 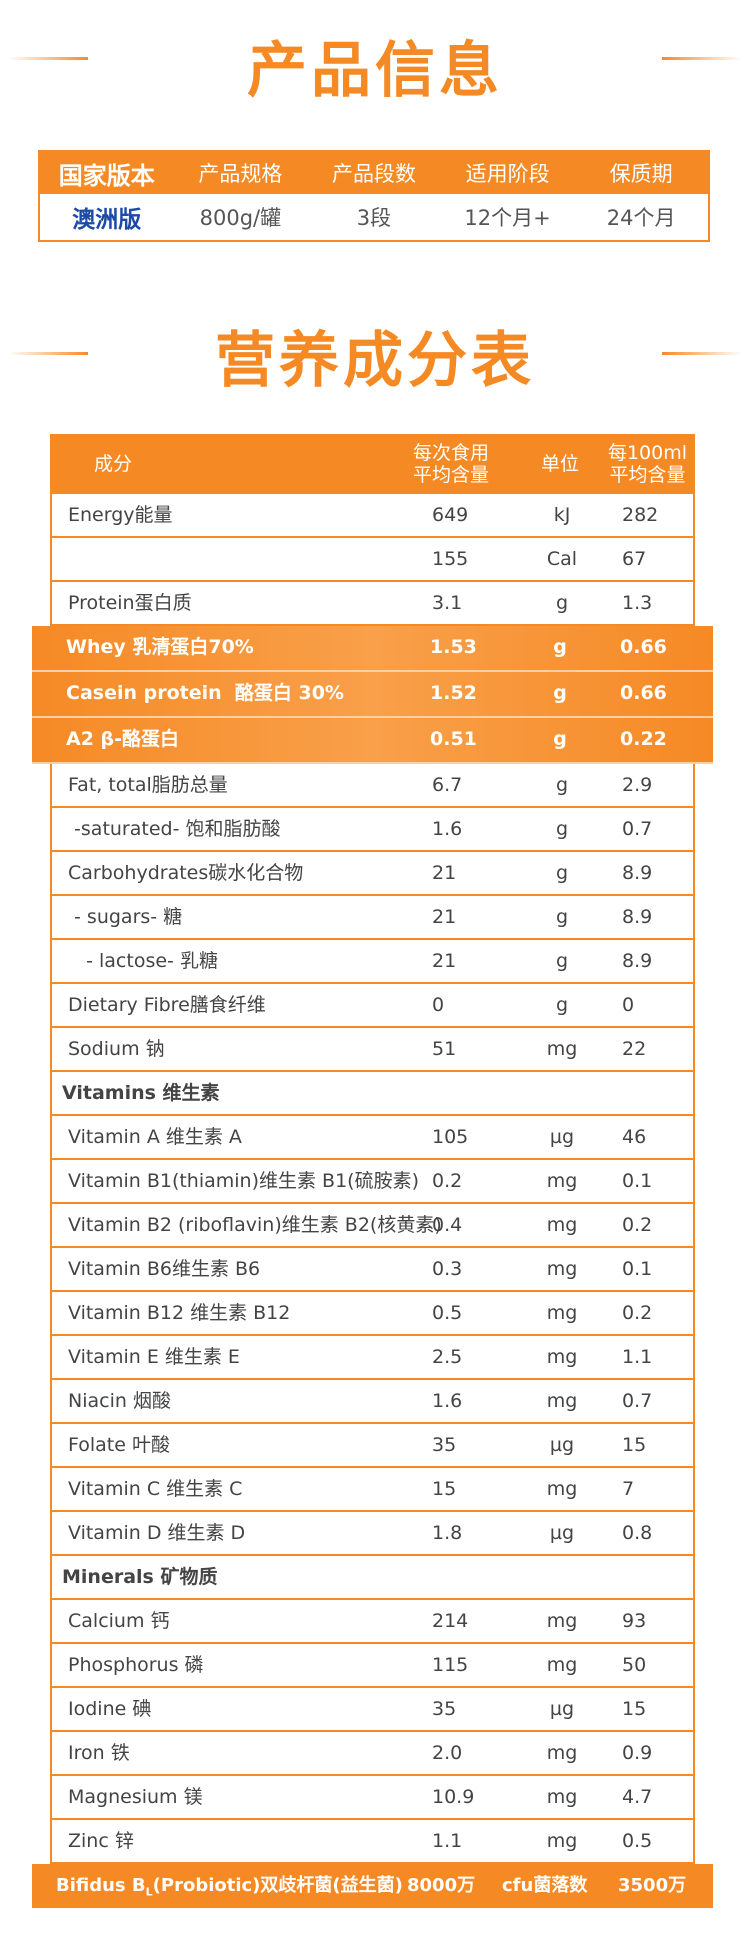 I want to click on per-serving-cell: 15, so click(x=444, y=1489).